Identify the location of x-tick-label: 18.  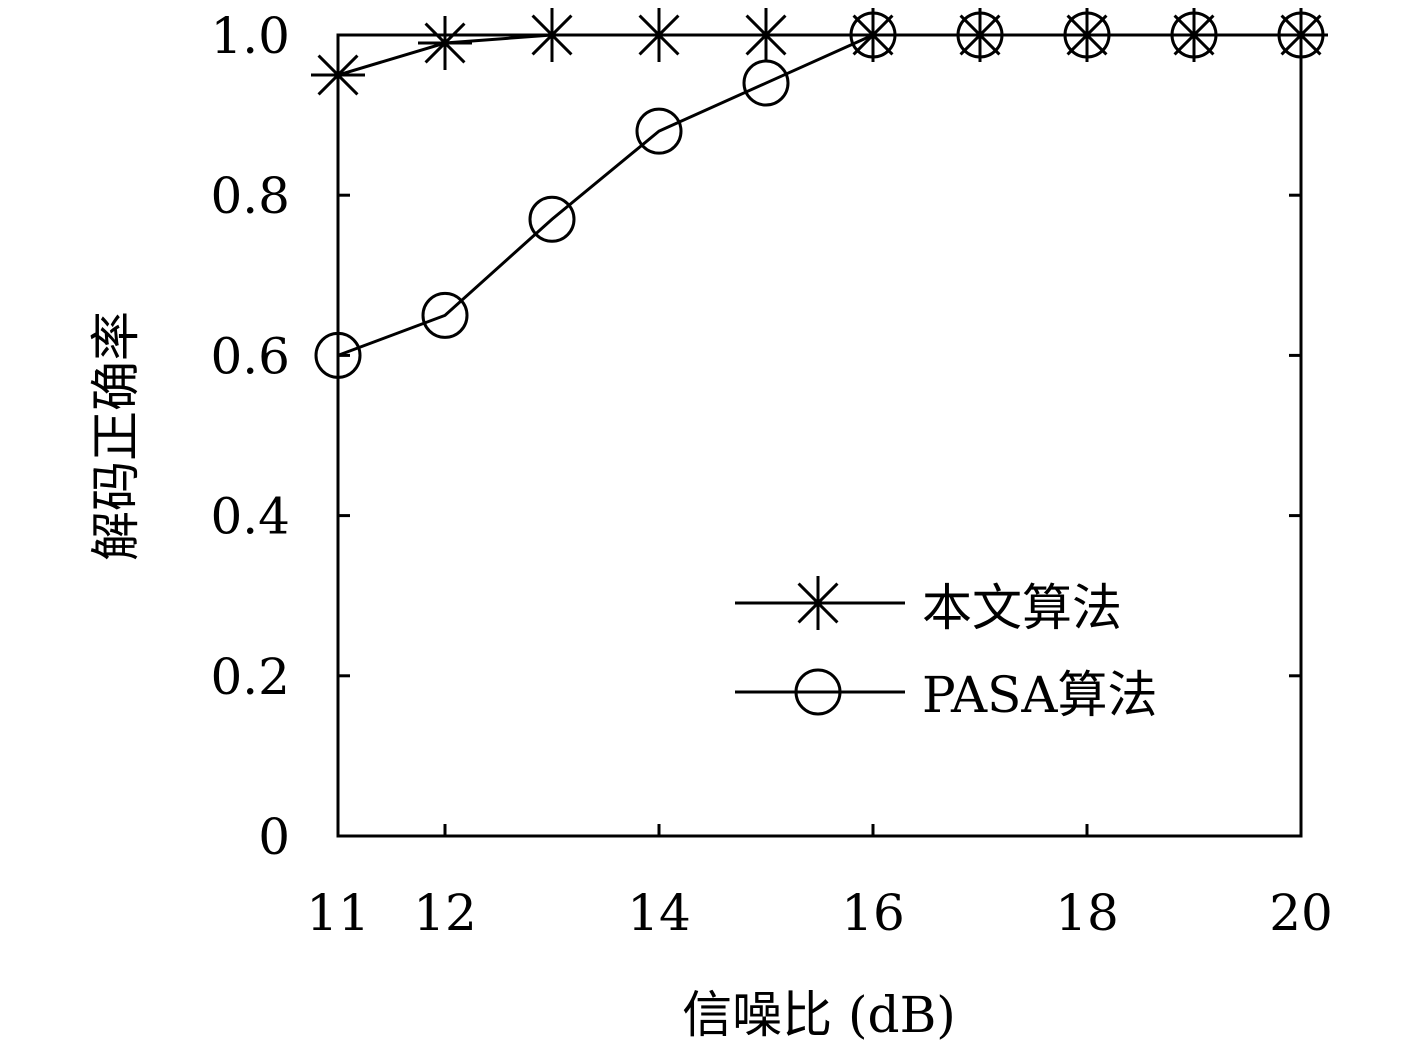
(1087, 913).